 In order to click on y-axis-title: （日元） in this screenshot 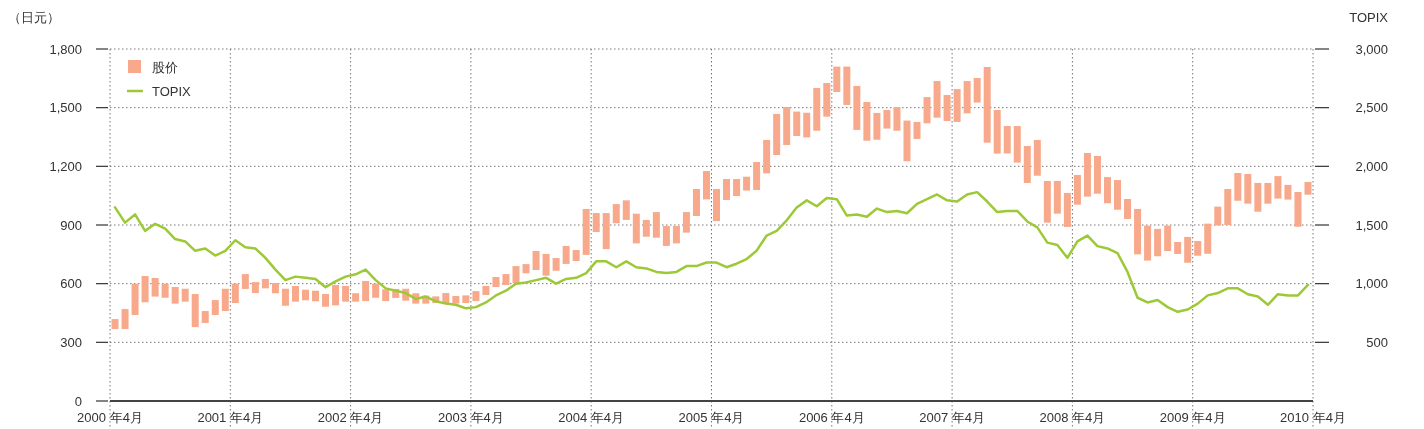, I will do `click(34, 17)`.